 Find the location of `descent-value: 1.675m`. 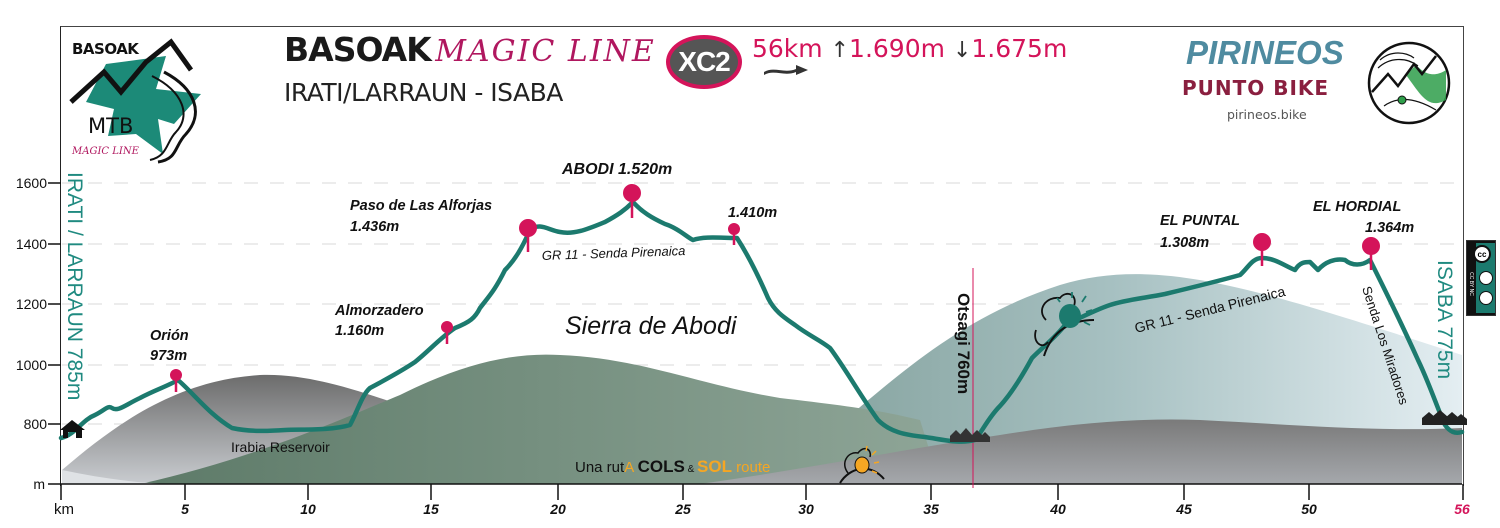

descent-value: 1.675m is located at coordinates (1019, 48).